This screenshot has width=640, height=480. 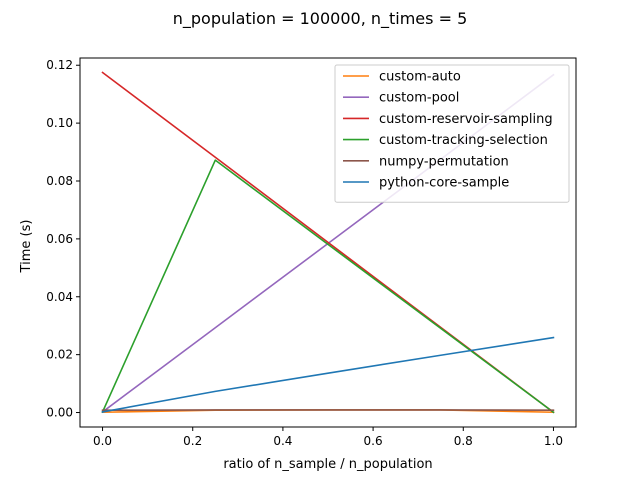 What do you see at coordinates (192, 441) in the screenshot?
I see `x-tick-label: 0.2` at bounding box center [192, 441].